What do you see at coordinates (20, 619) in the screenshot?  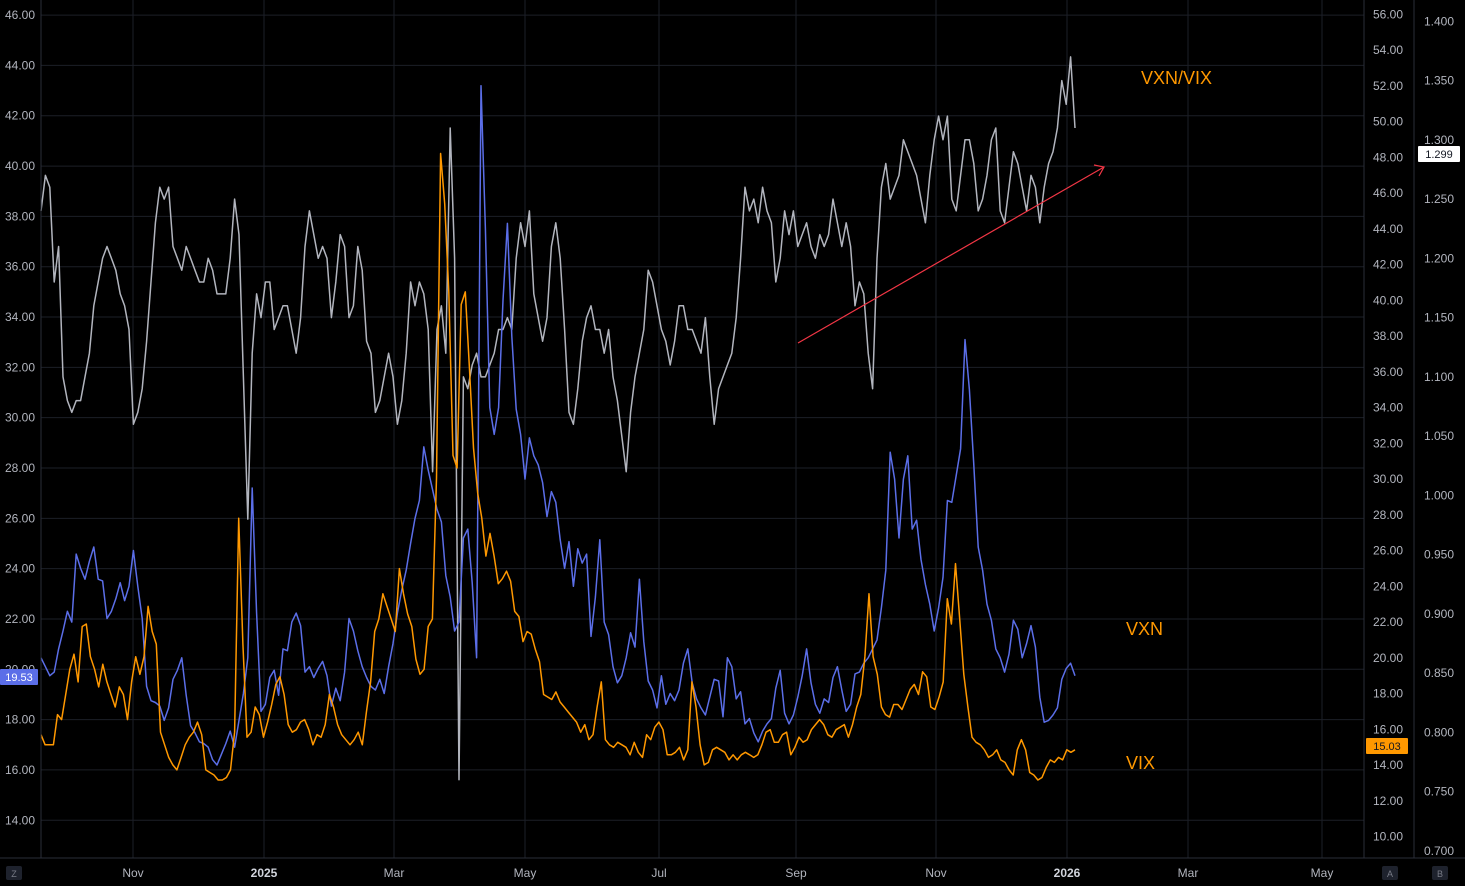 I see `left-tick-label: 22.00` at bounding box center [20, 619].